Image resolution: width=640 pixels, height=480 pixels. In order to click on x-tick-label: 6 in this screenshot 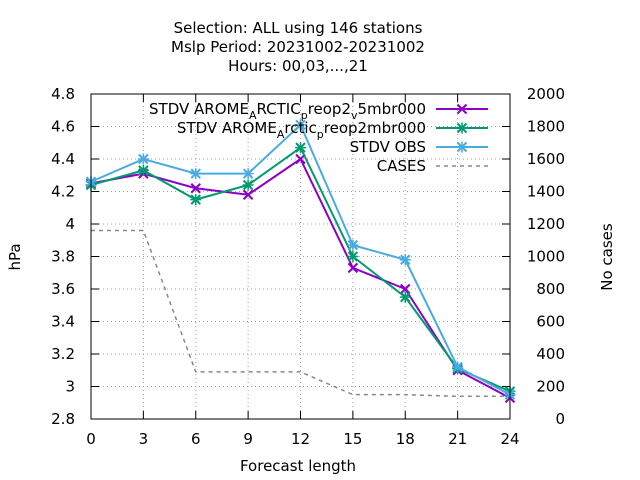, I will do `click(196, 439)`.